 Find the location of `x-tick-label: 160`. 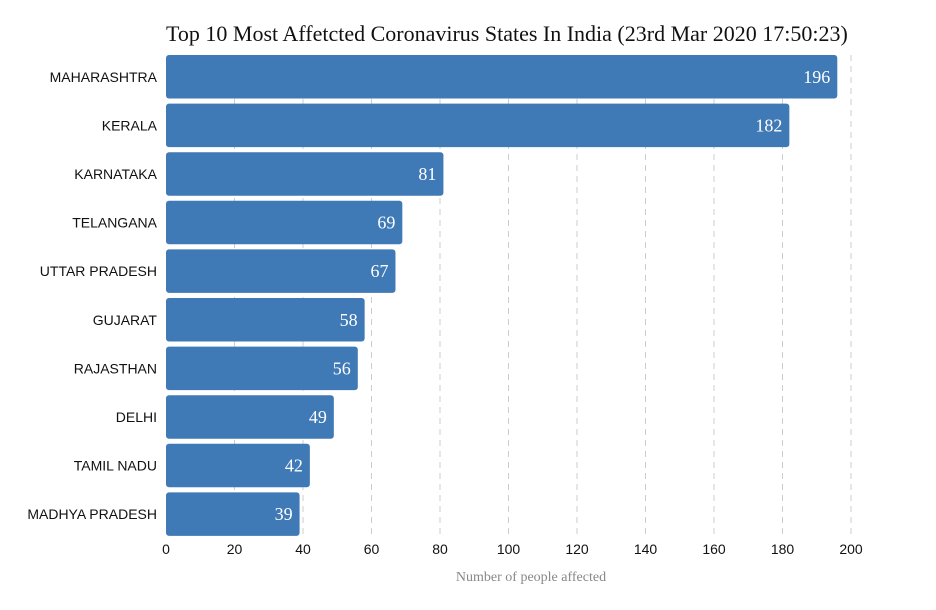

x-tick-label: 160 is located at coordinates (714, 549).